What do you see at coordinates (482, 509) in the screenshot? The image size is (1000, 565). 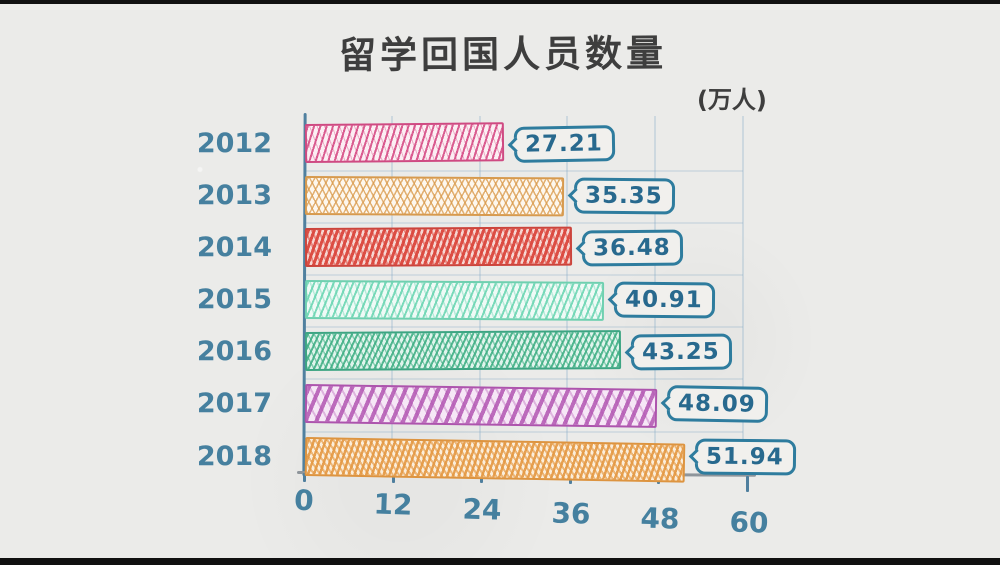 I see `x-tick-label: 24` at bounding box center [482, 509].